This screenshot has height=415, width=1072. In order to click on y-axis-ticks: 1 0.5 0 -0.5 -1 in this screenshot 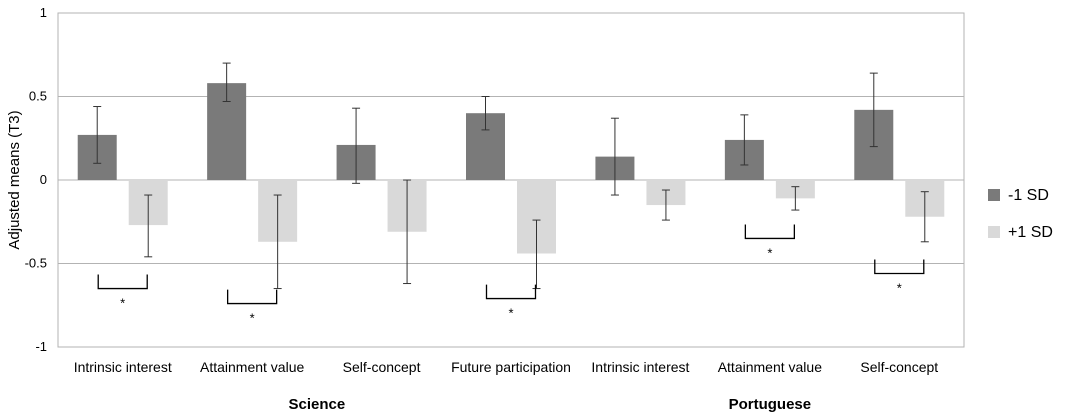, I will do `click(36, 179)`.